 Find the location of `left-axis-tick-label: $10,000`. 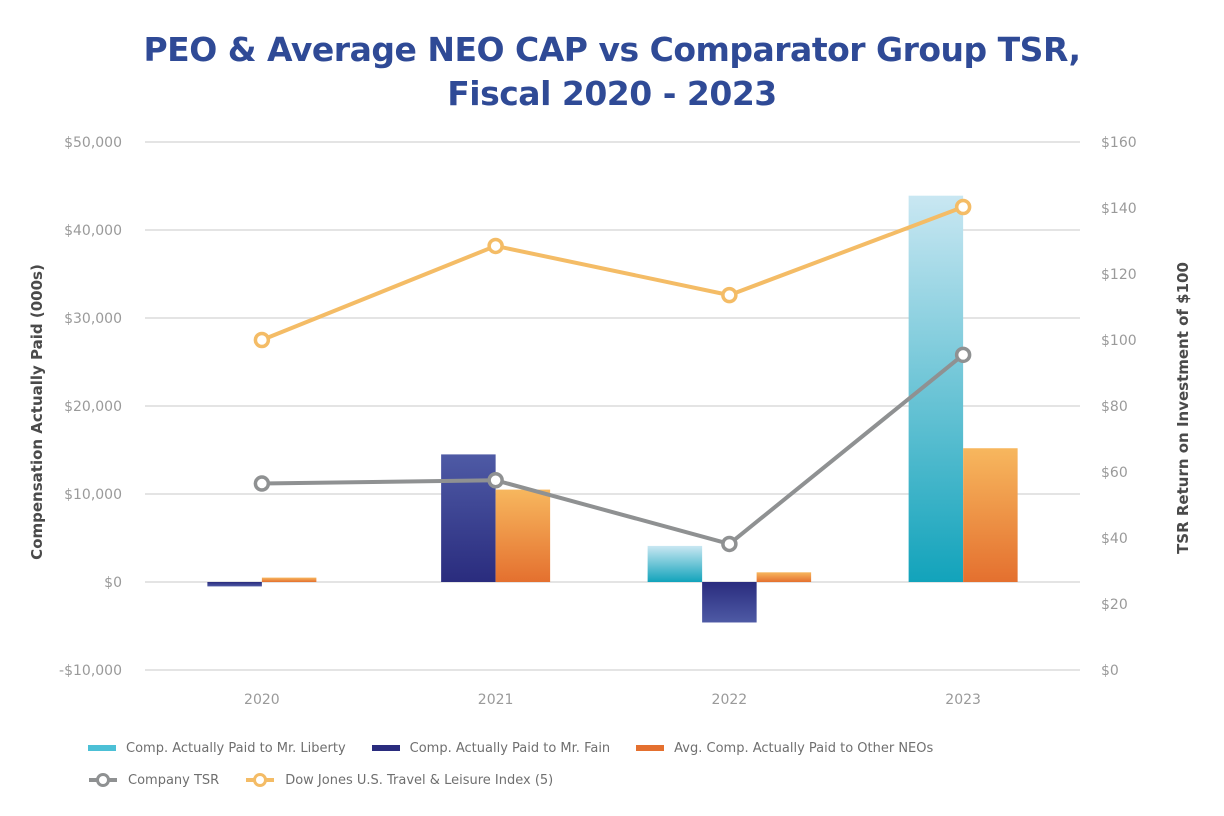

left-axis-tick-label: $10,000 is located at coordinates (93, 495).